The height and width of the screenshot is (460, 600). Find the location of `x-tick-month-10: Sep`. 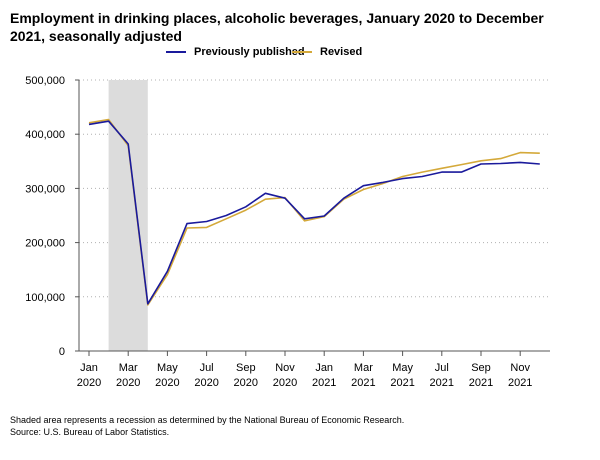

x-tick-month-10: Sep is located at coordinates (481, 368).